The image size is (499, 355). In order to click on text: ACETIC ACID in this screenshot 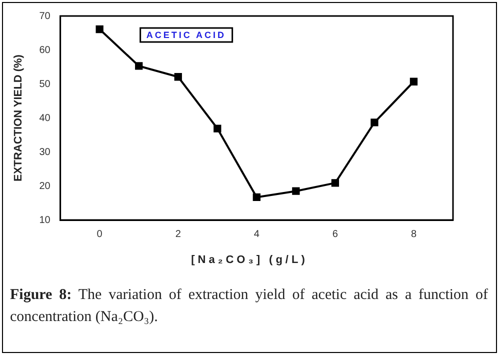, I will do `click(186, 35)`.